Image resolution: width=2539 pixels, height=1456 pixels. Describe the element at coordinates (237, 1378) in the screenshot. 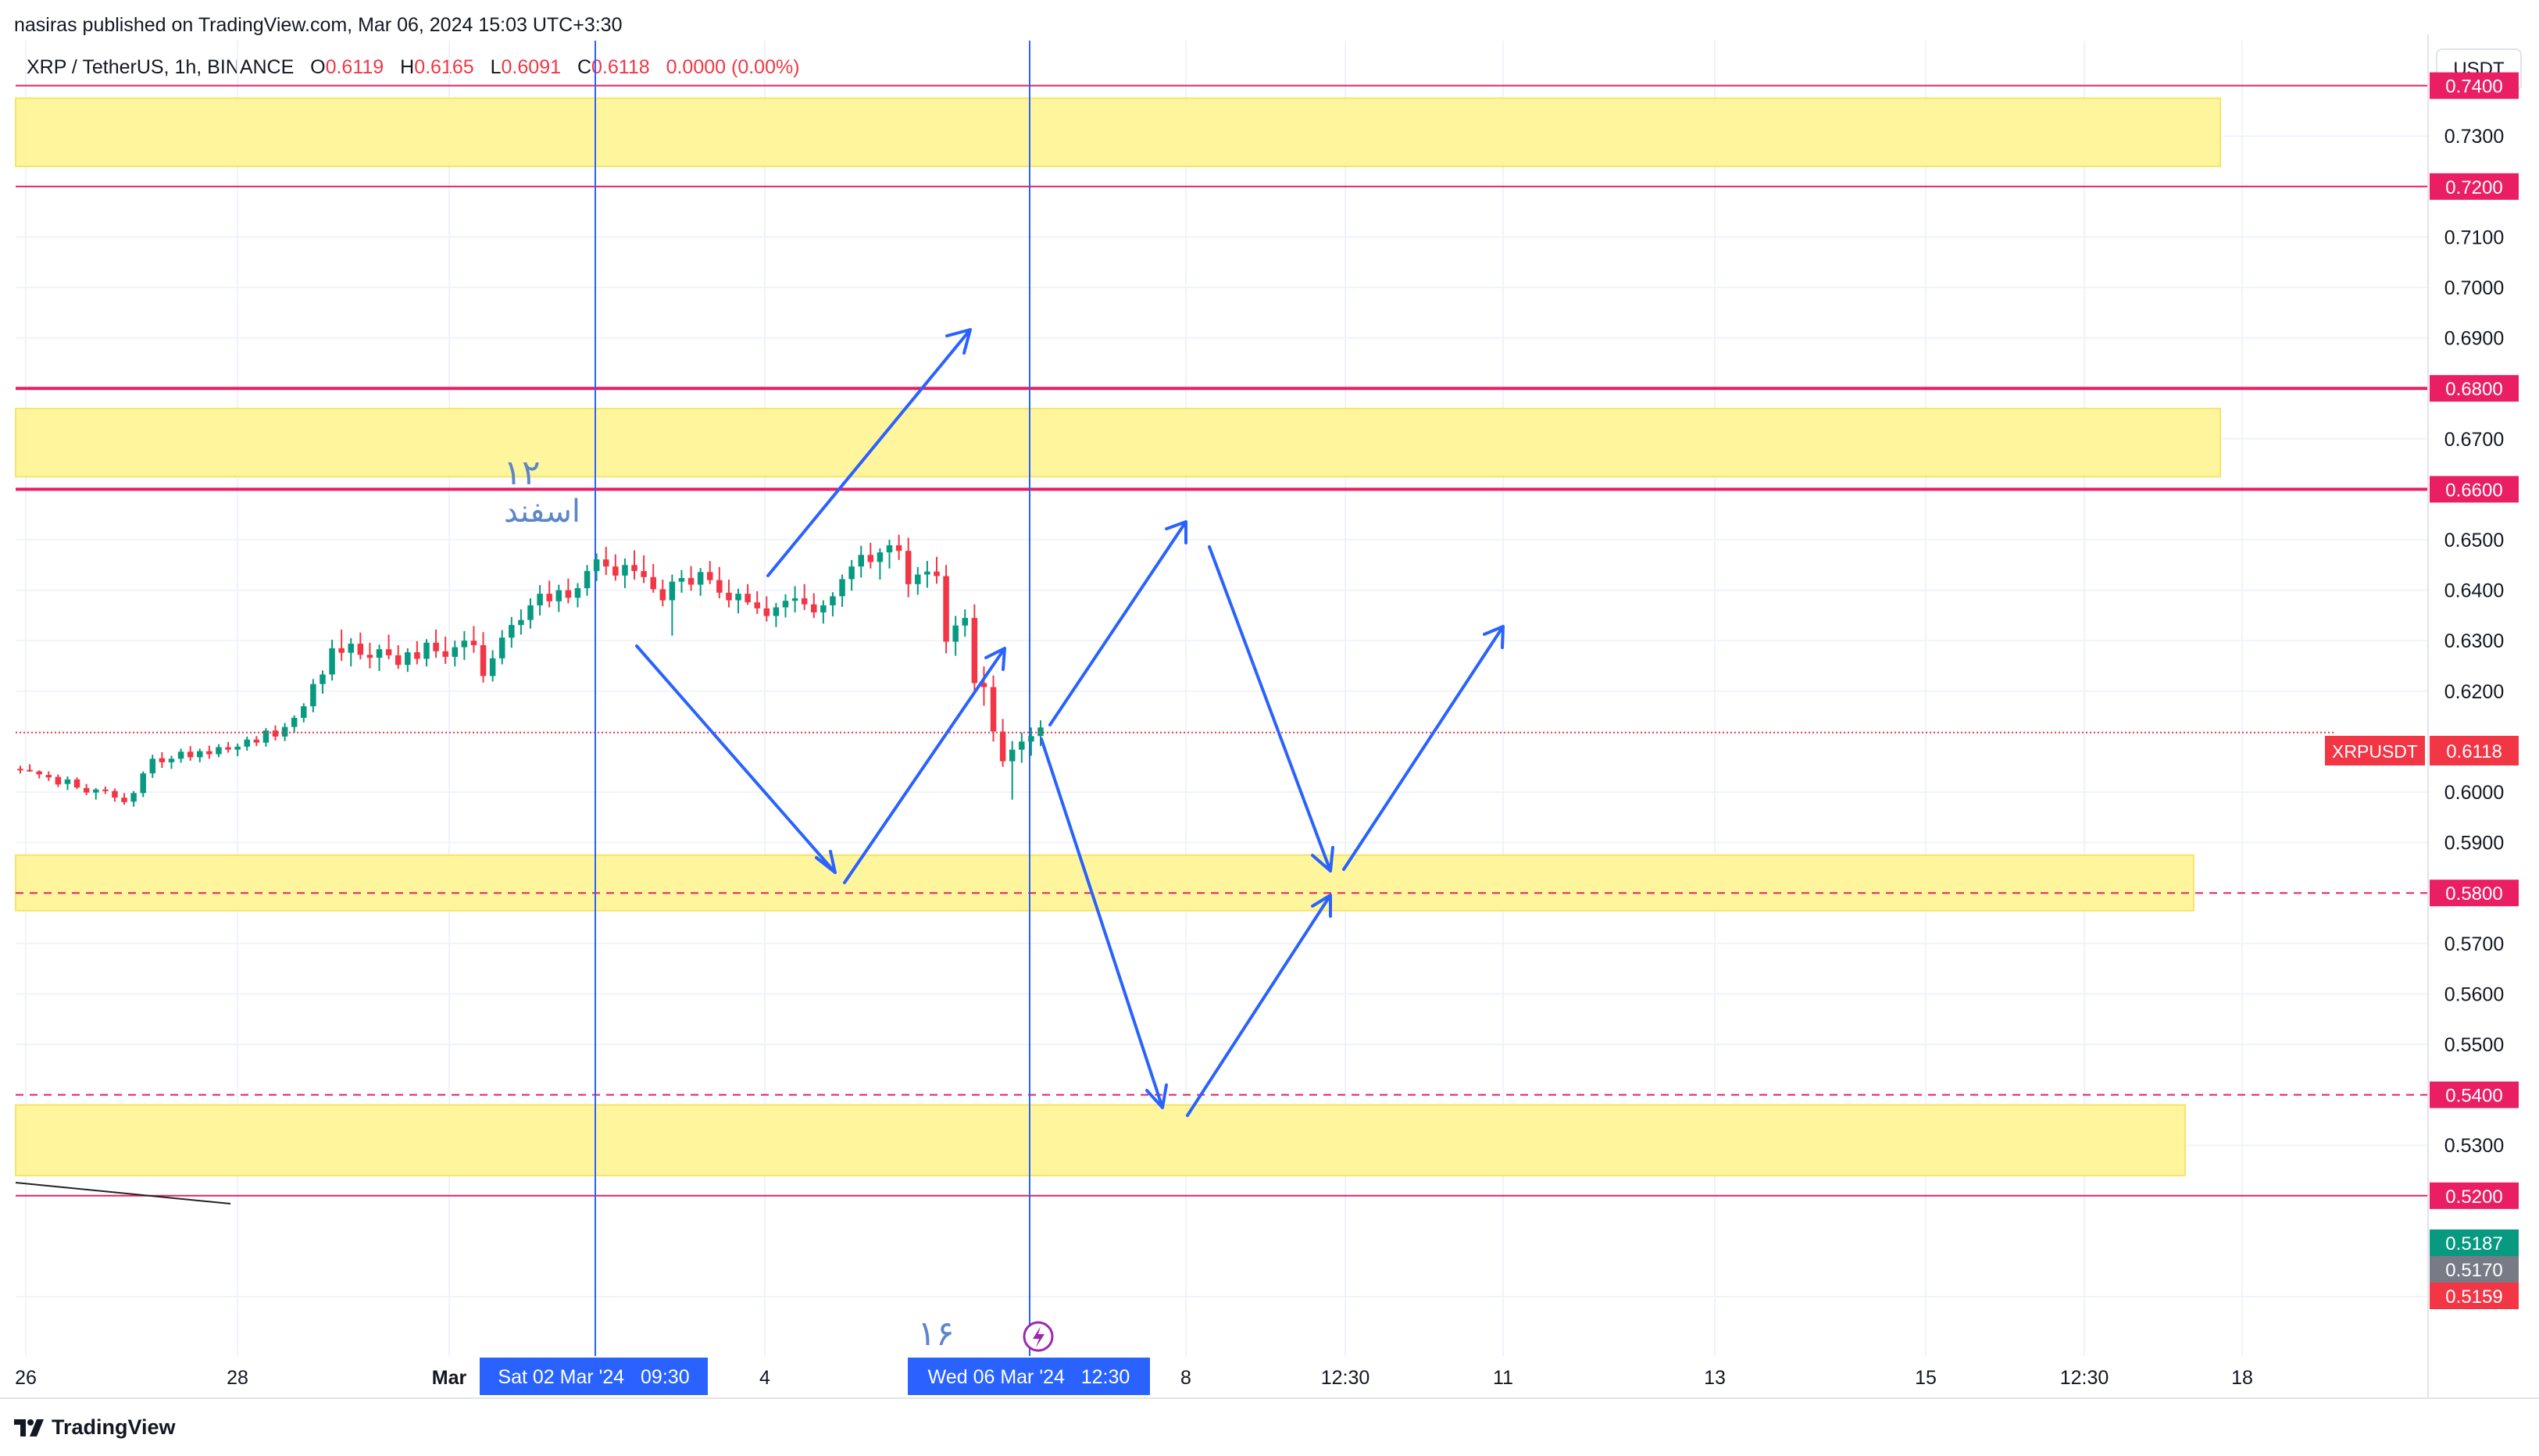

I see `x-tick-label: 28` at that location.